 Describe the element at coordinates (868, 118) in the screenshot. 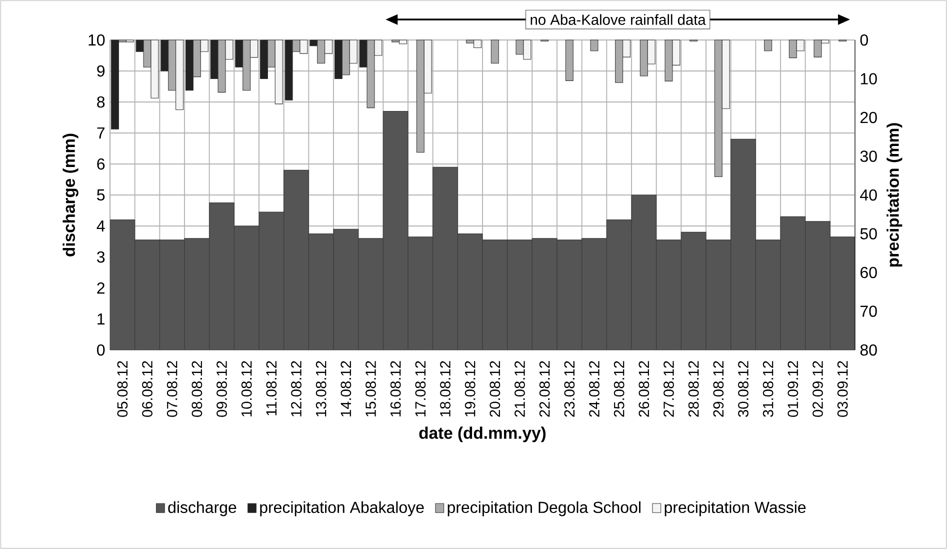

I see `y2-tick-label: 20` at that location.